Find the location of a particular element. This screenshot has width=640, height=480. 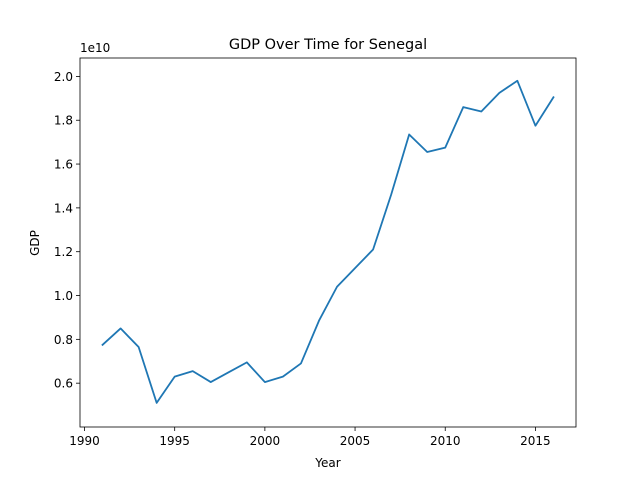

x-tick-label: 2015 is located at coordinates (535, 441).